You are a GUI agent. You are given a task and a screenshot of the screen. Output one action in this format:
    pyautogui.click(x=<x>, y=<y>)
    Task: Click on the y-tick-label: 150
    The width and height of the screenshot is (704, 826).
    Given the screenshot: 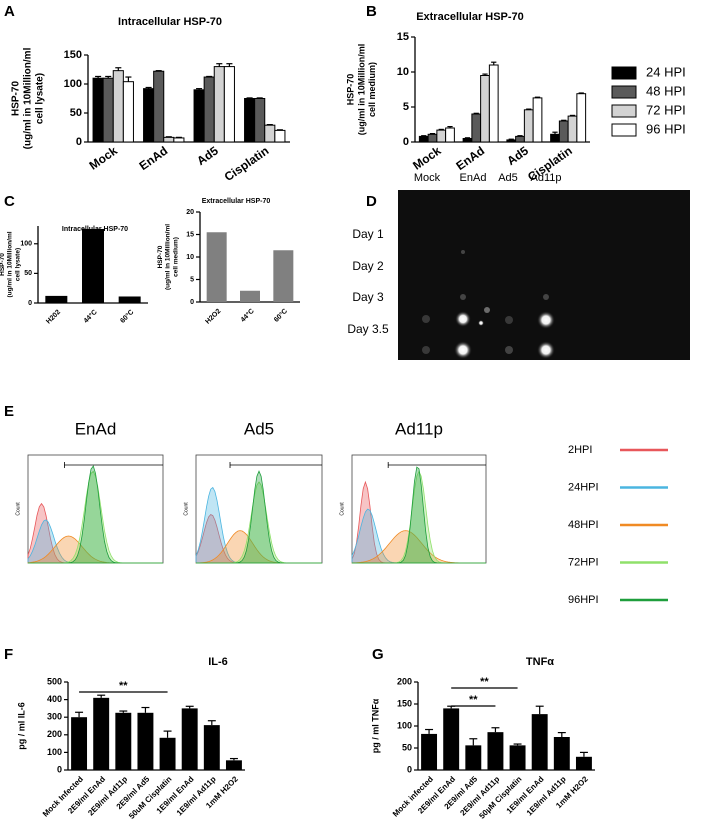 What is the action you would take?
    pyautogui.click(x=73, y=55)
    